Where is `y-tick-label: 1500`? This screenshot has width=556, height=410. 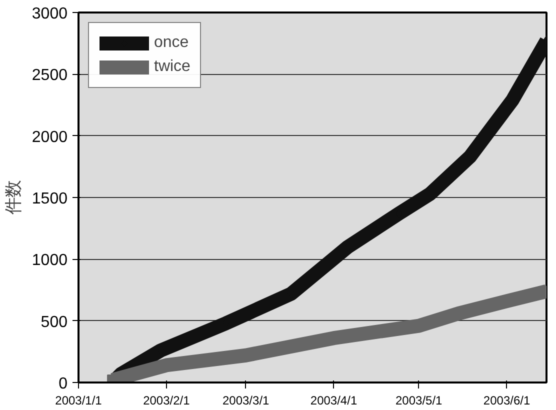
y-tick-label: 1500 is located at coordinates (50, 199).